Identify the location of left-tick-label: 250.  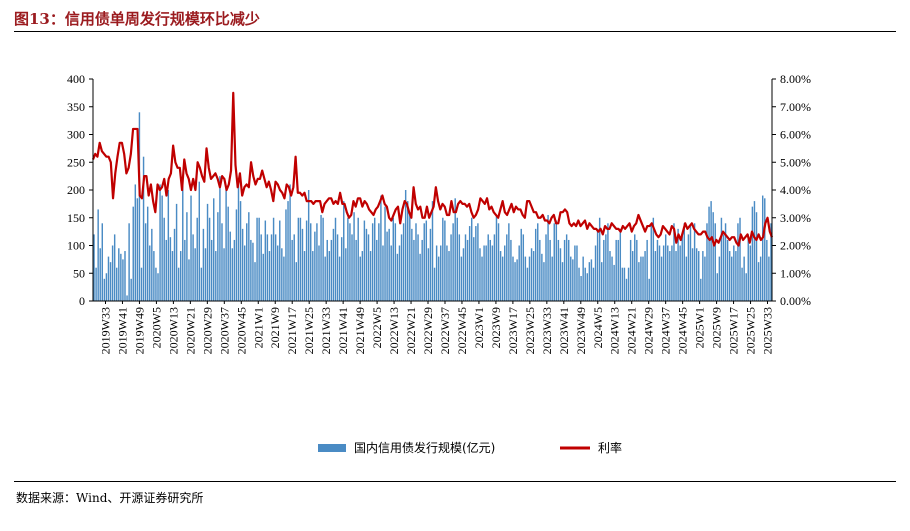
(76, 162).